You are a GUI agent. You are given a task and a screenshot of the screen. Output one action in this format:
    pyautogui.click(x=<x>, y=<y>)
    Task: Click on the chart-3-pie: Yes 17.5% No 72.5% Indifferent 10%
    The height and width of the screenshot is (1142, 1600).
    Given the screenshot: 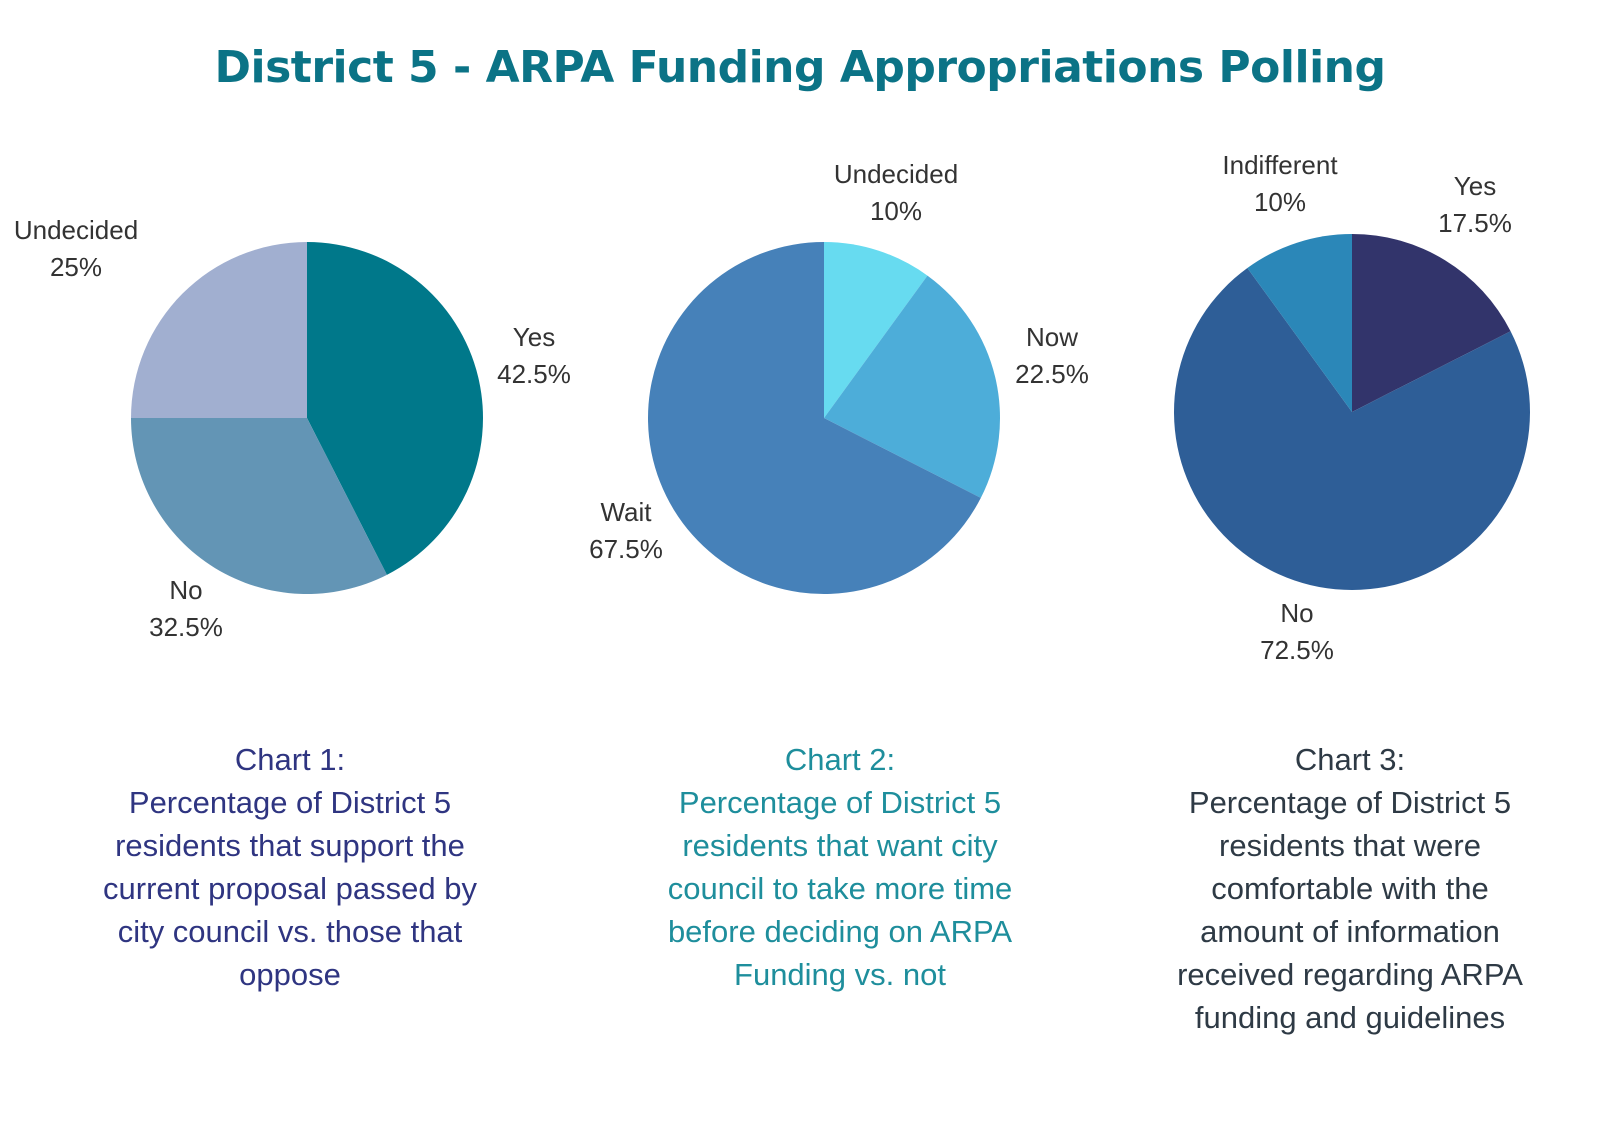 What is the action you would take?
    pyautogui.click(x=1351, y=407)
    